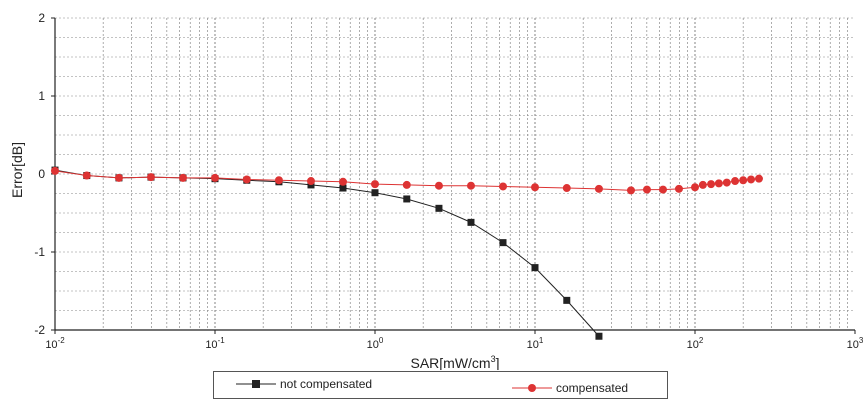 This screenshot has height=403, width=865. What do you see at coordinates (592, 388) in the screenshot?
I see `legend-label-compensated: compensated` at bounding box center [592, 388].